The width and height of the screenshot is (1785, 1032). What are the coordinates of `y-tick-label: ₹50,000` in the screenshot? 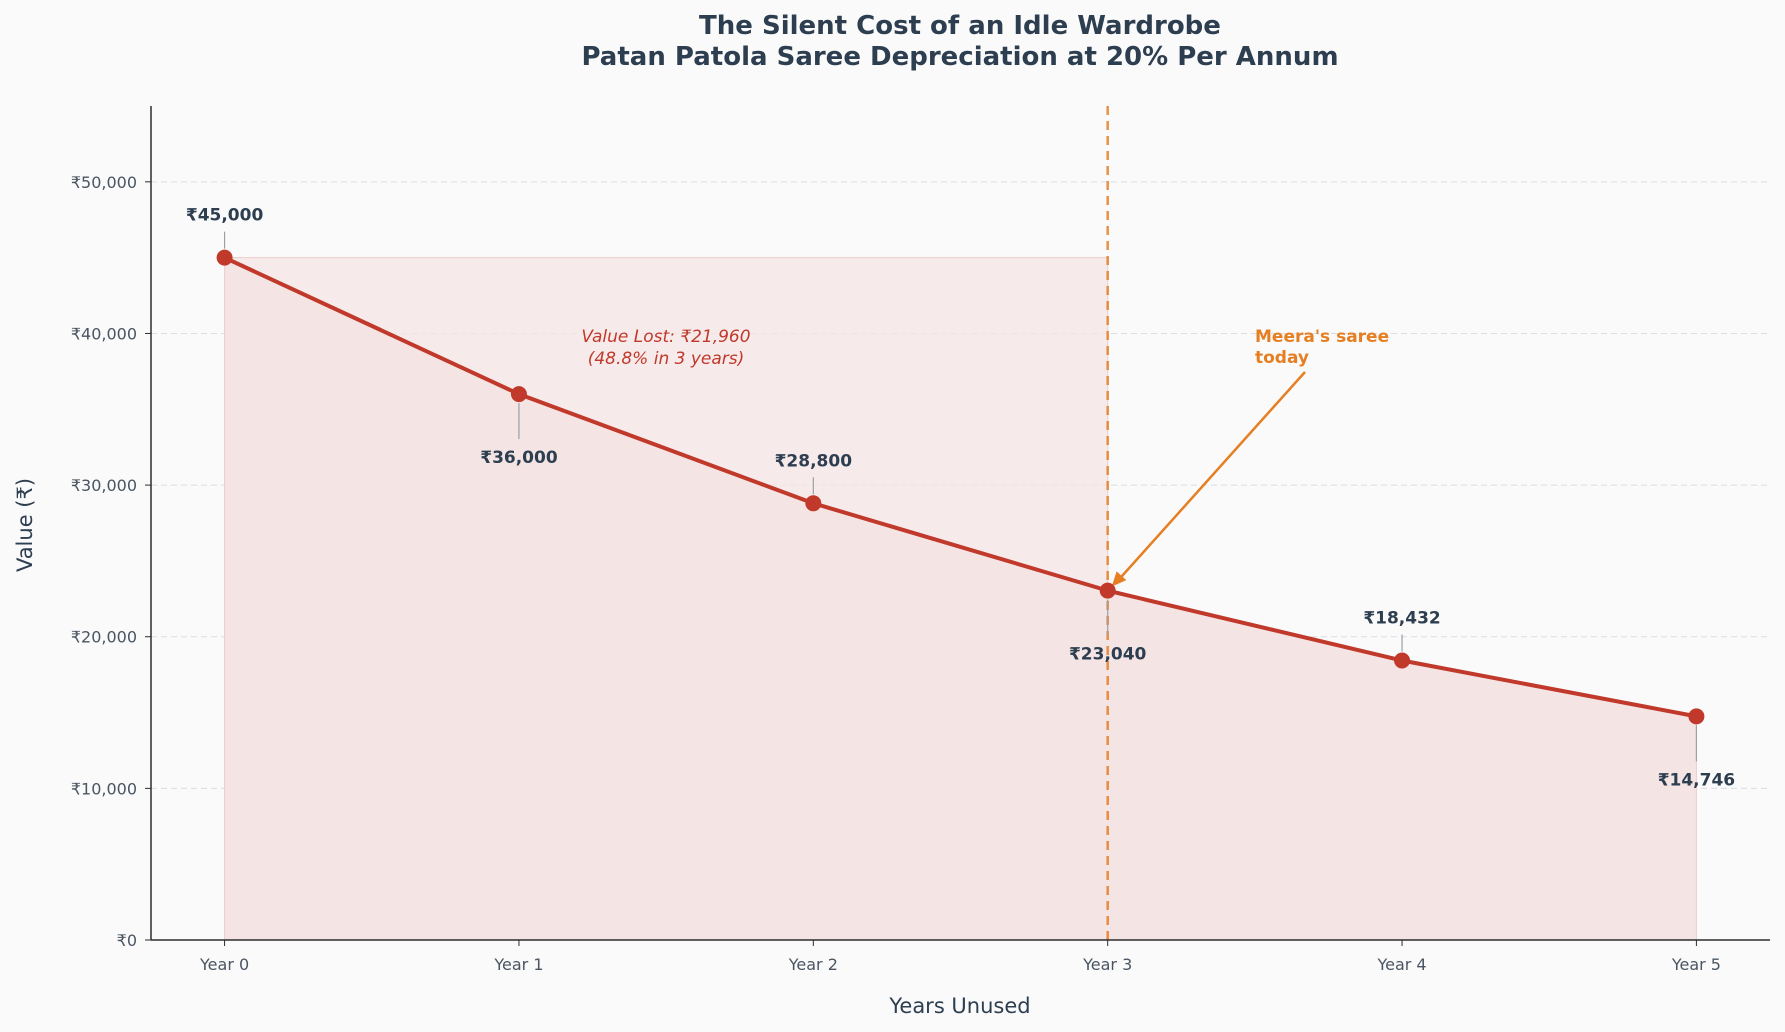 It's located at (104, 182).